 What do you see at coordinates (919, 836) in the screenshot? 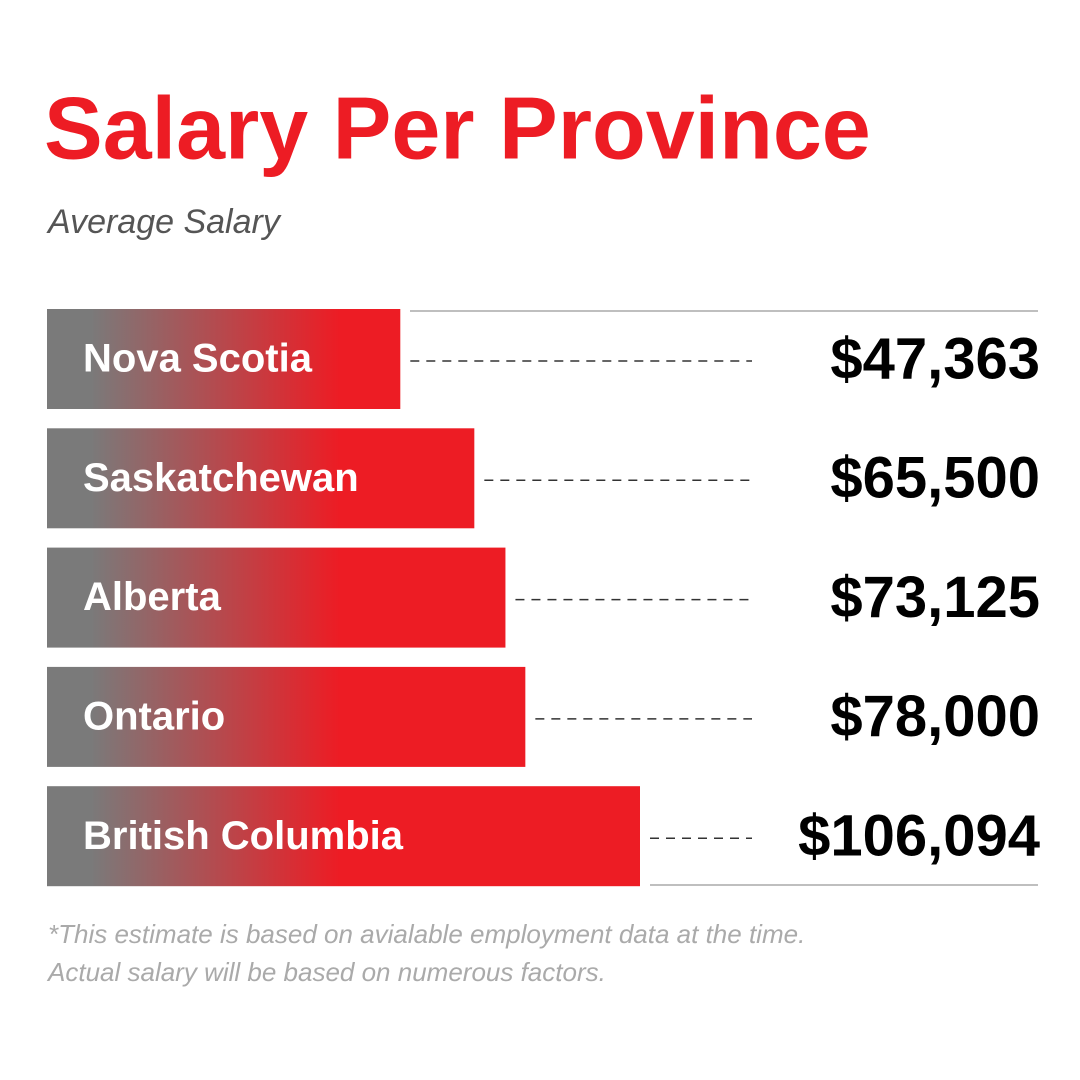
I see `value-label: $106,094` at bounding box center [919, 836].